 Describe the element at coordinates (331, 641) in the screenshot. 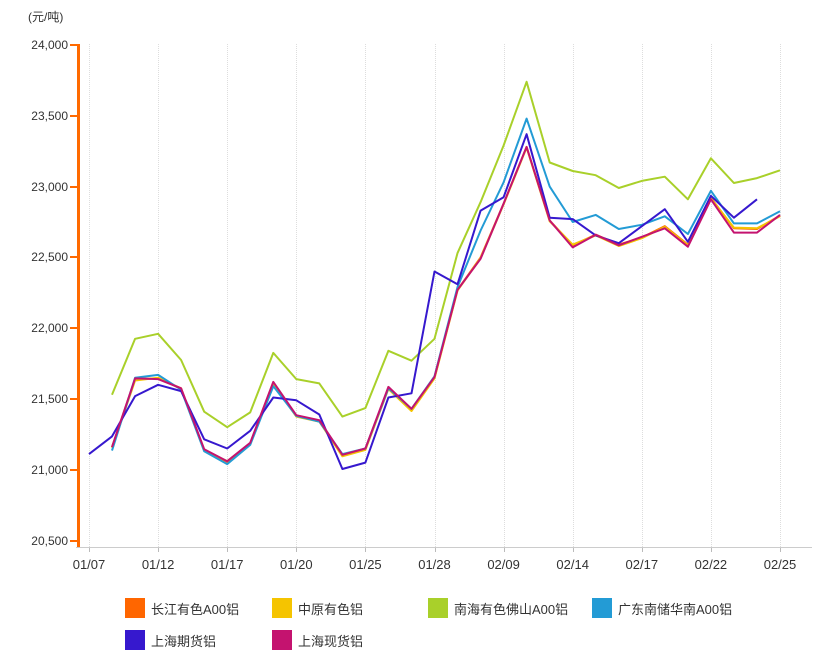

I see `legend-label: 上海现货铝` at that location.